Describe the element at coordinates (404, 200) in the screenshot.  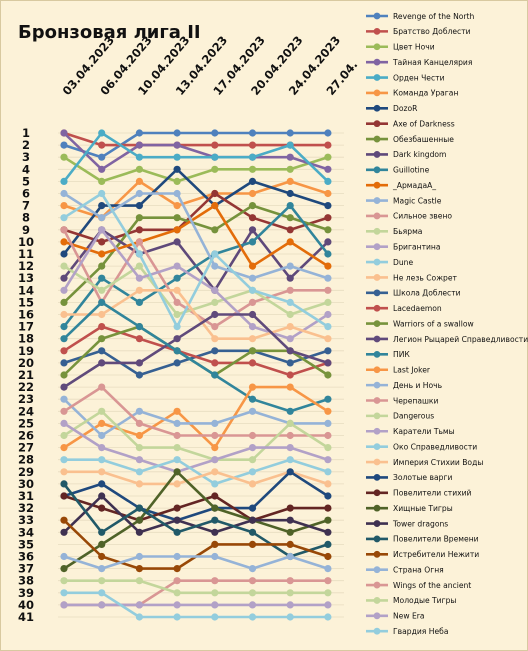
I see `legend-item: Magic Castle` at that location.